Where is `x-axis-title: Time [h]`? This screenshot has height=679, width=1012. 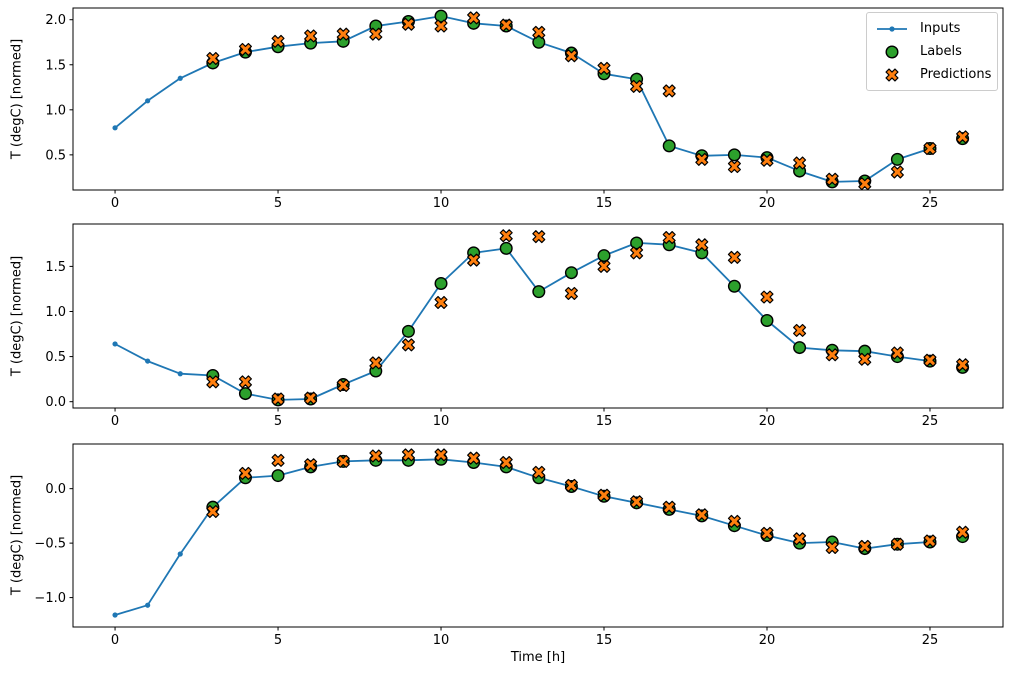 x-axis-title: Time [h] is located at coordinates (538, 657).